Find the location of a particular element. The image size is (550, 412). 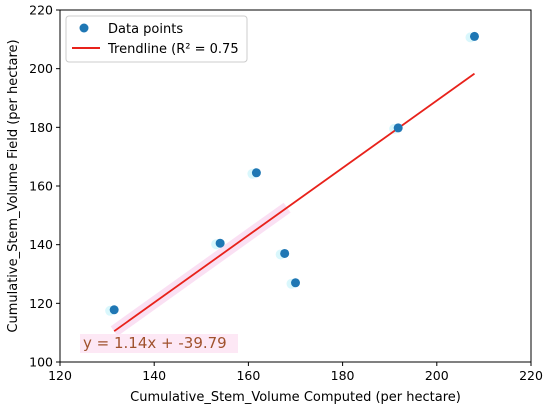

x-tick-label: 160 is located at coordinates (248, 375).